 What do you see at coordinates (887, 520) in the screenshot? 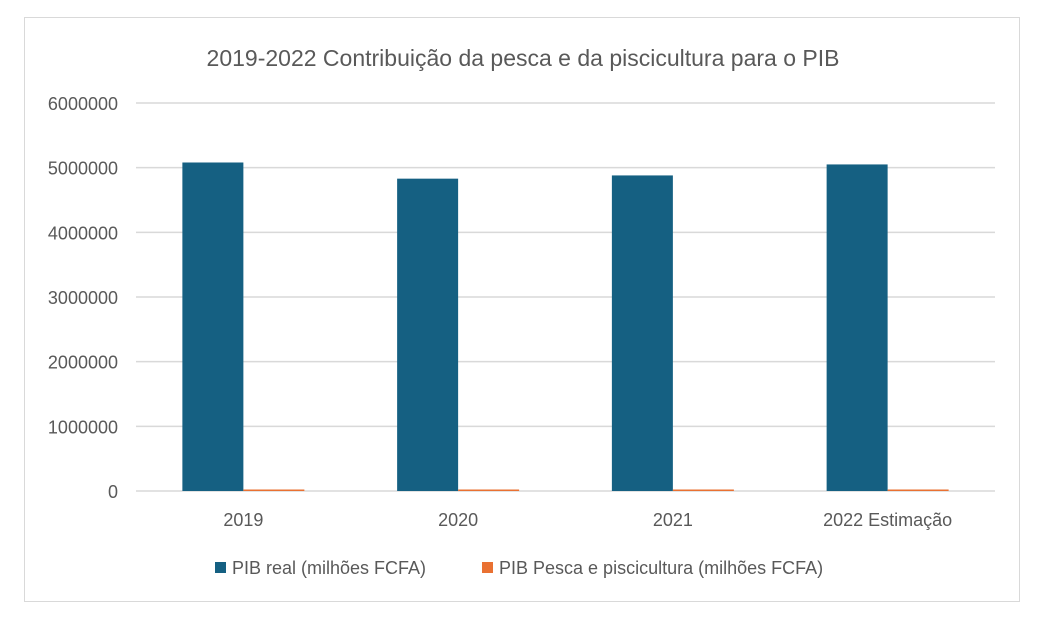
I see `x-tick-label: 2022 Estimação` at bounding box center [887, 520].